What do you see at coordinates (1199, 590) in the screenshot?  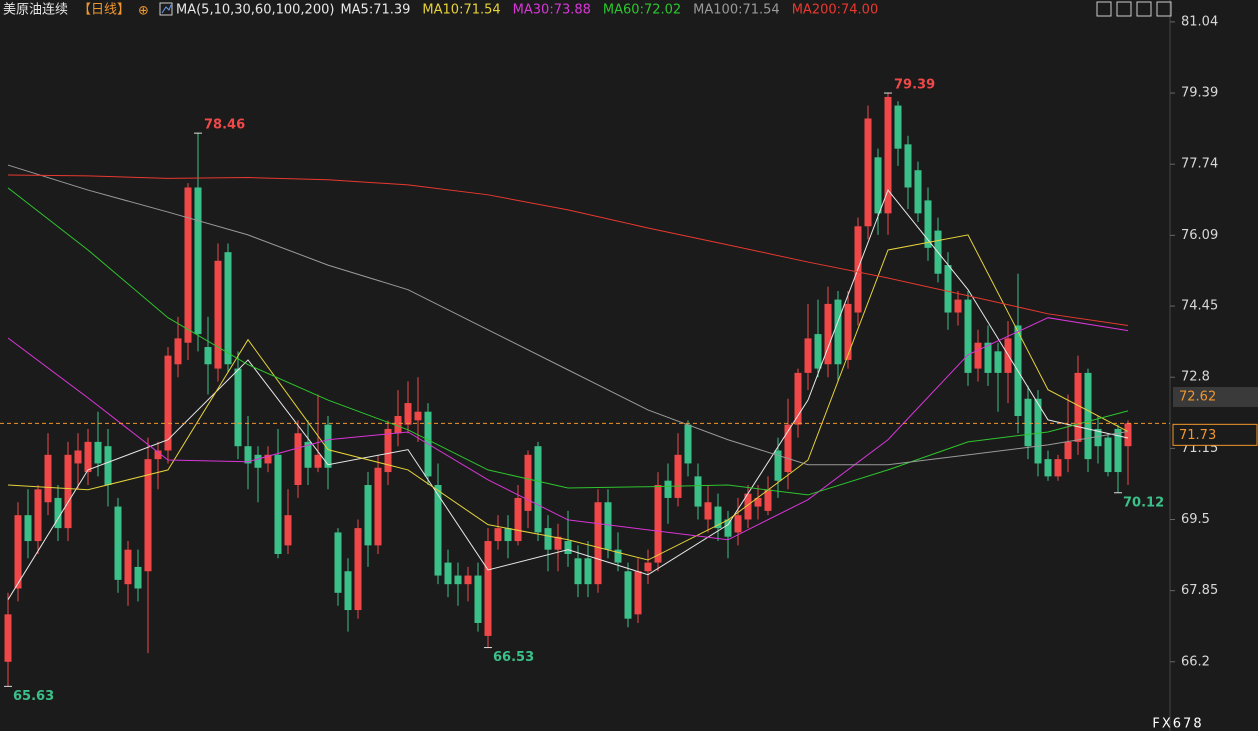 I see `y-tick-label: 67.85` at bounding box center [1199, 590].